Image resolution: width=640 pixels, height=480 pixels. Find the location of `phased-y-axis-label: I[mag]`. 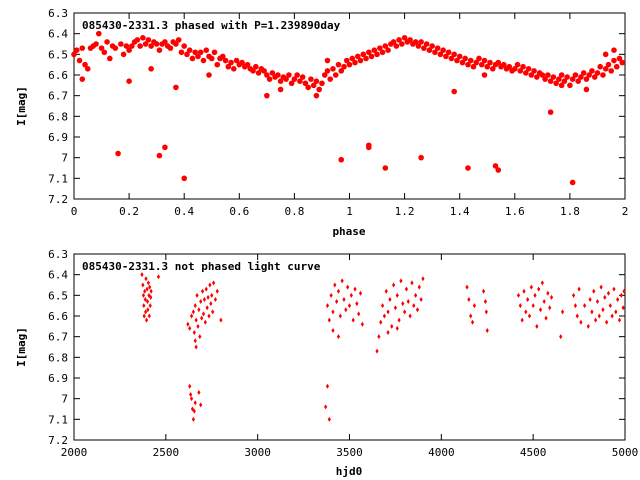

phased-y-axis-label: I[mag] is located at coordinates (21, 106).